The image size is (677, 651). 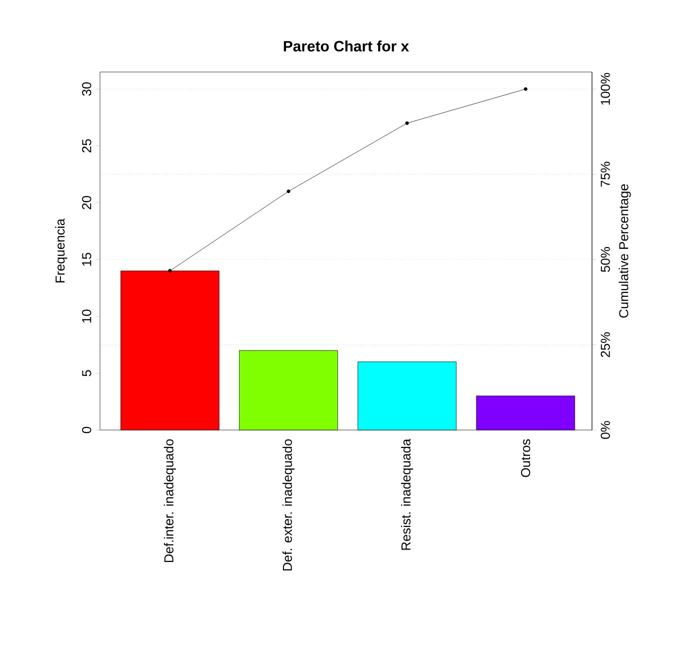 I want to click on y2-tick-label: 25%, so click(x=605, y=345).